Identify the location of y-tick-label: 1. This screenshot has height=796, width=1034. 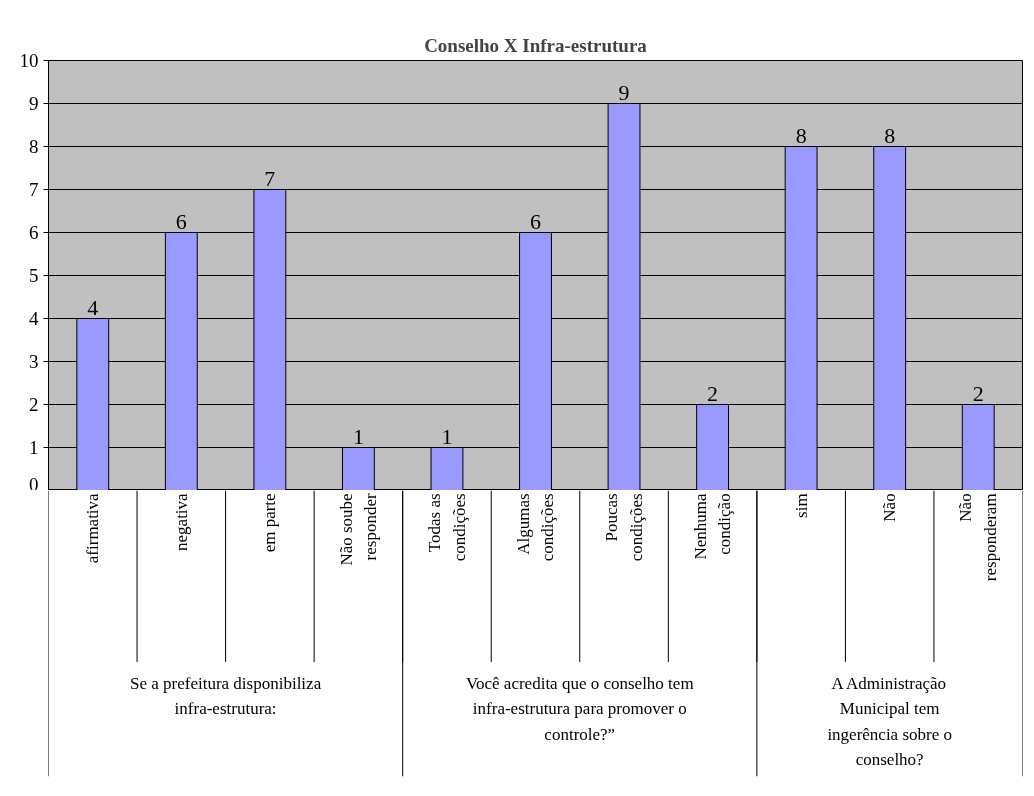
(34, 447).